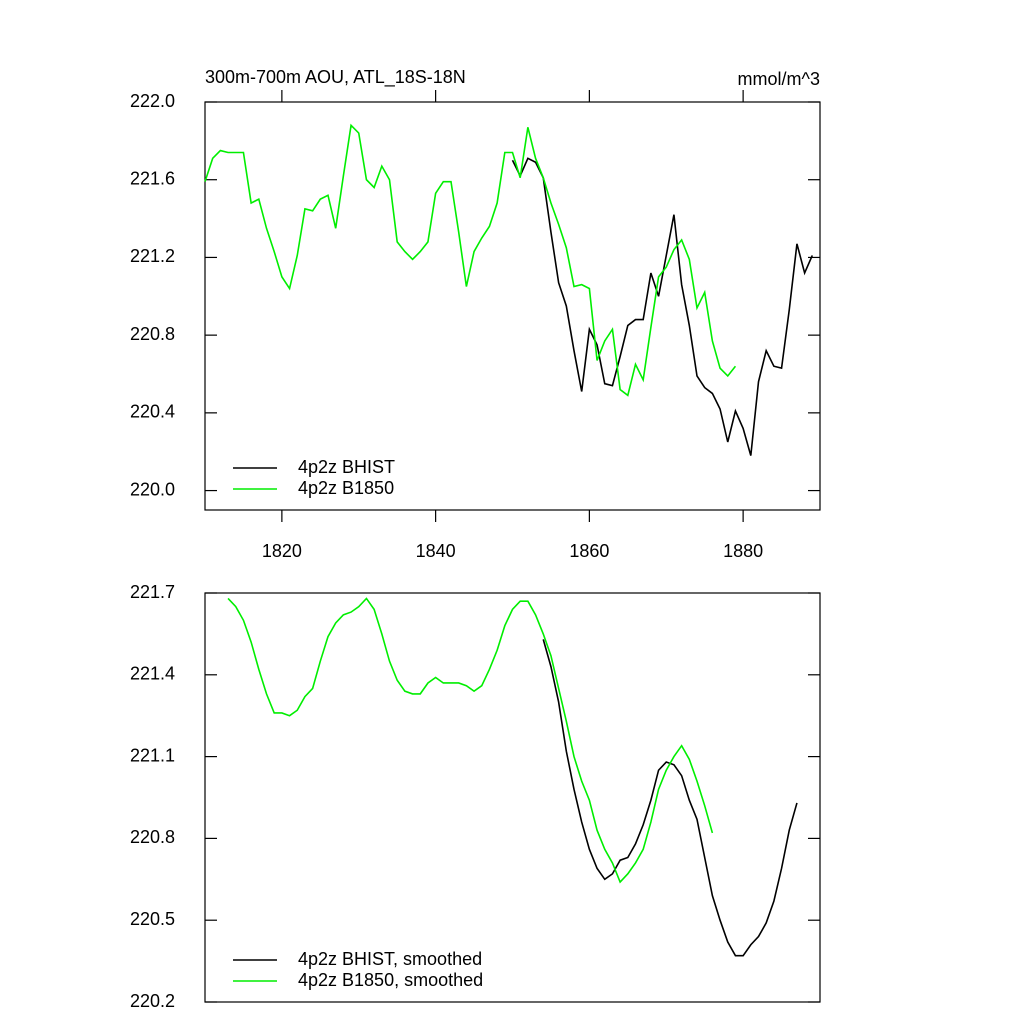 This screenshot has width=1024, height=1029. What do you see at coordinates (589, 551) in the screenshot?
I see `x-tick-label: 1860` at bounding box center [589, 551].